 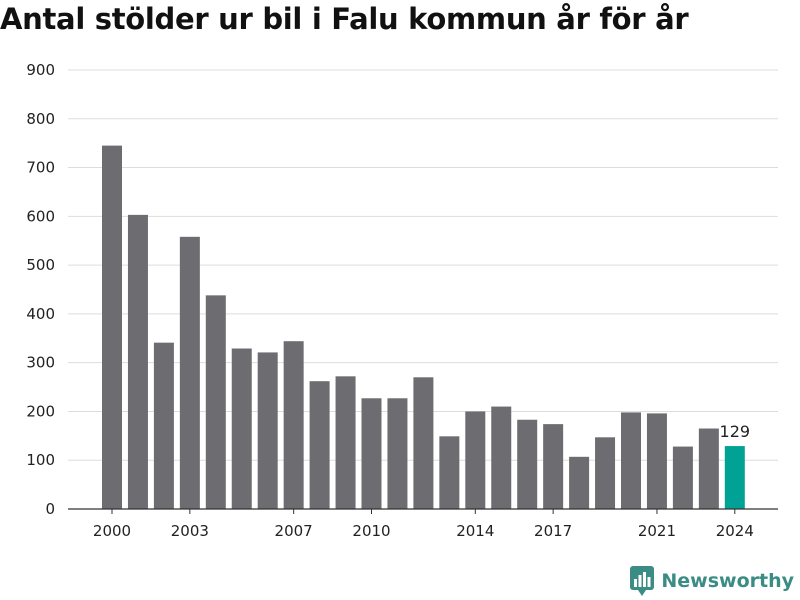 I want to click on data-label: 129, so click(x=735, y=431).